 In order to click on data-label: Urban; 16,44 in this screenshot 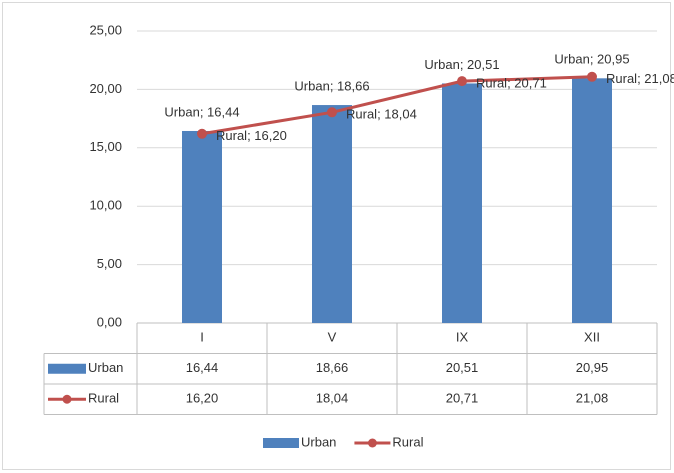, I will do `click(201, 111)`.